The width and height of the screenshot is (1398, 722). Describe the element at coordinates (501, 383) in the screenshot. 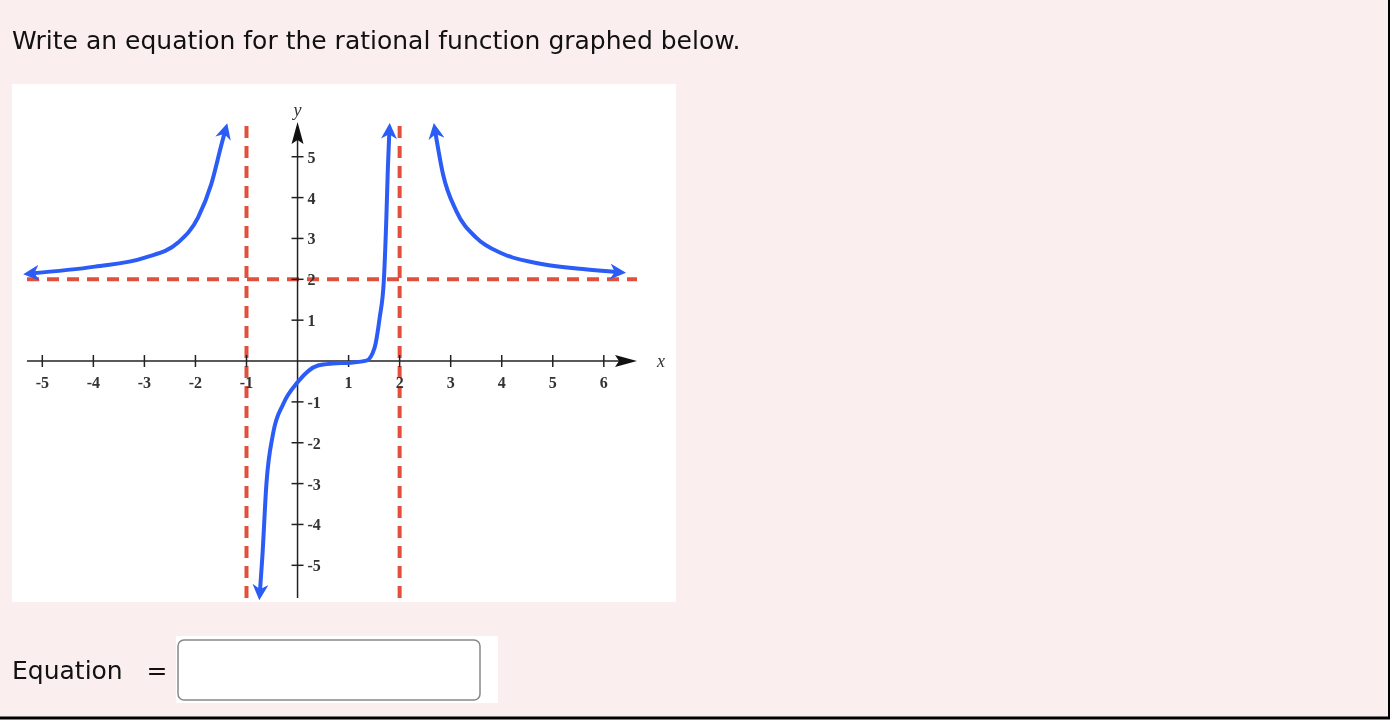

I see `x-tick-label: 4` at that location.